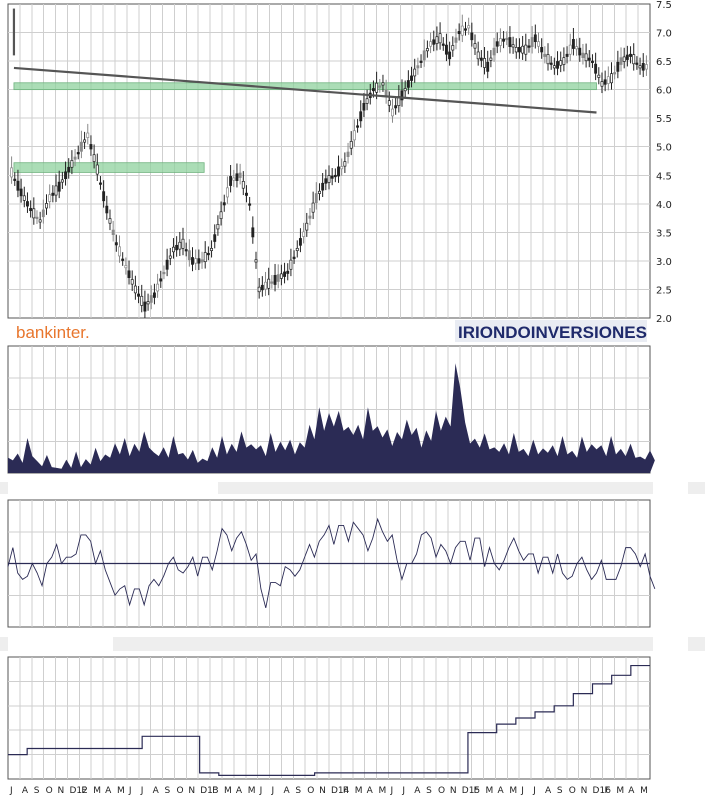  I want to click on x-tick-label: A, so click(239, 791).